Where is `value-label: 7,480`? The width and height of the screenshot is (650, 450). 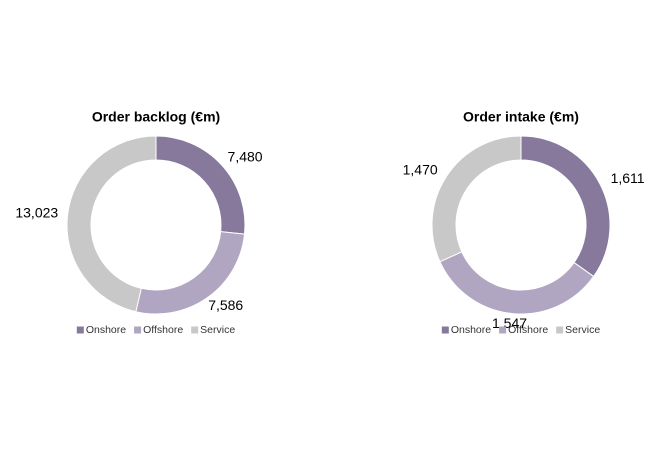
value-label: 7,480 is located at coordinates (245, 157).